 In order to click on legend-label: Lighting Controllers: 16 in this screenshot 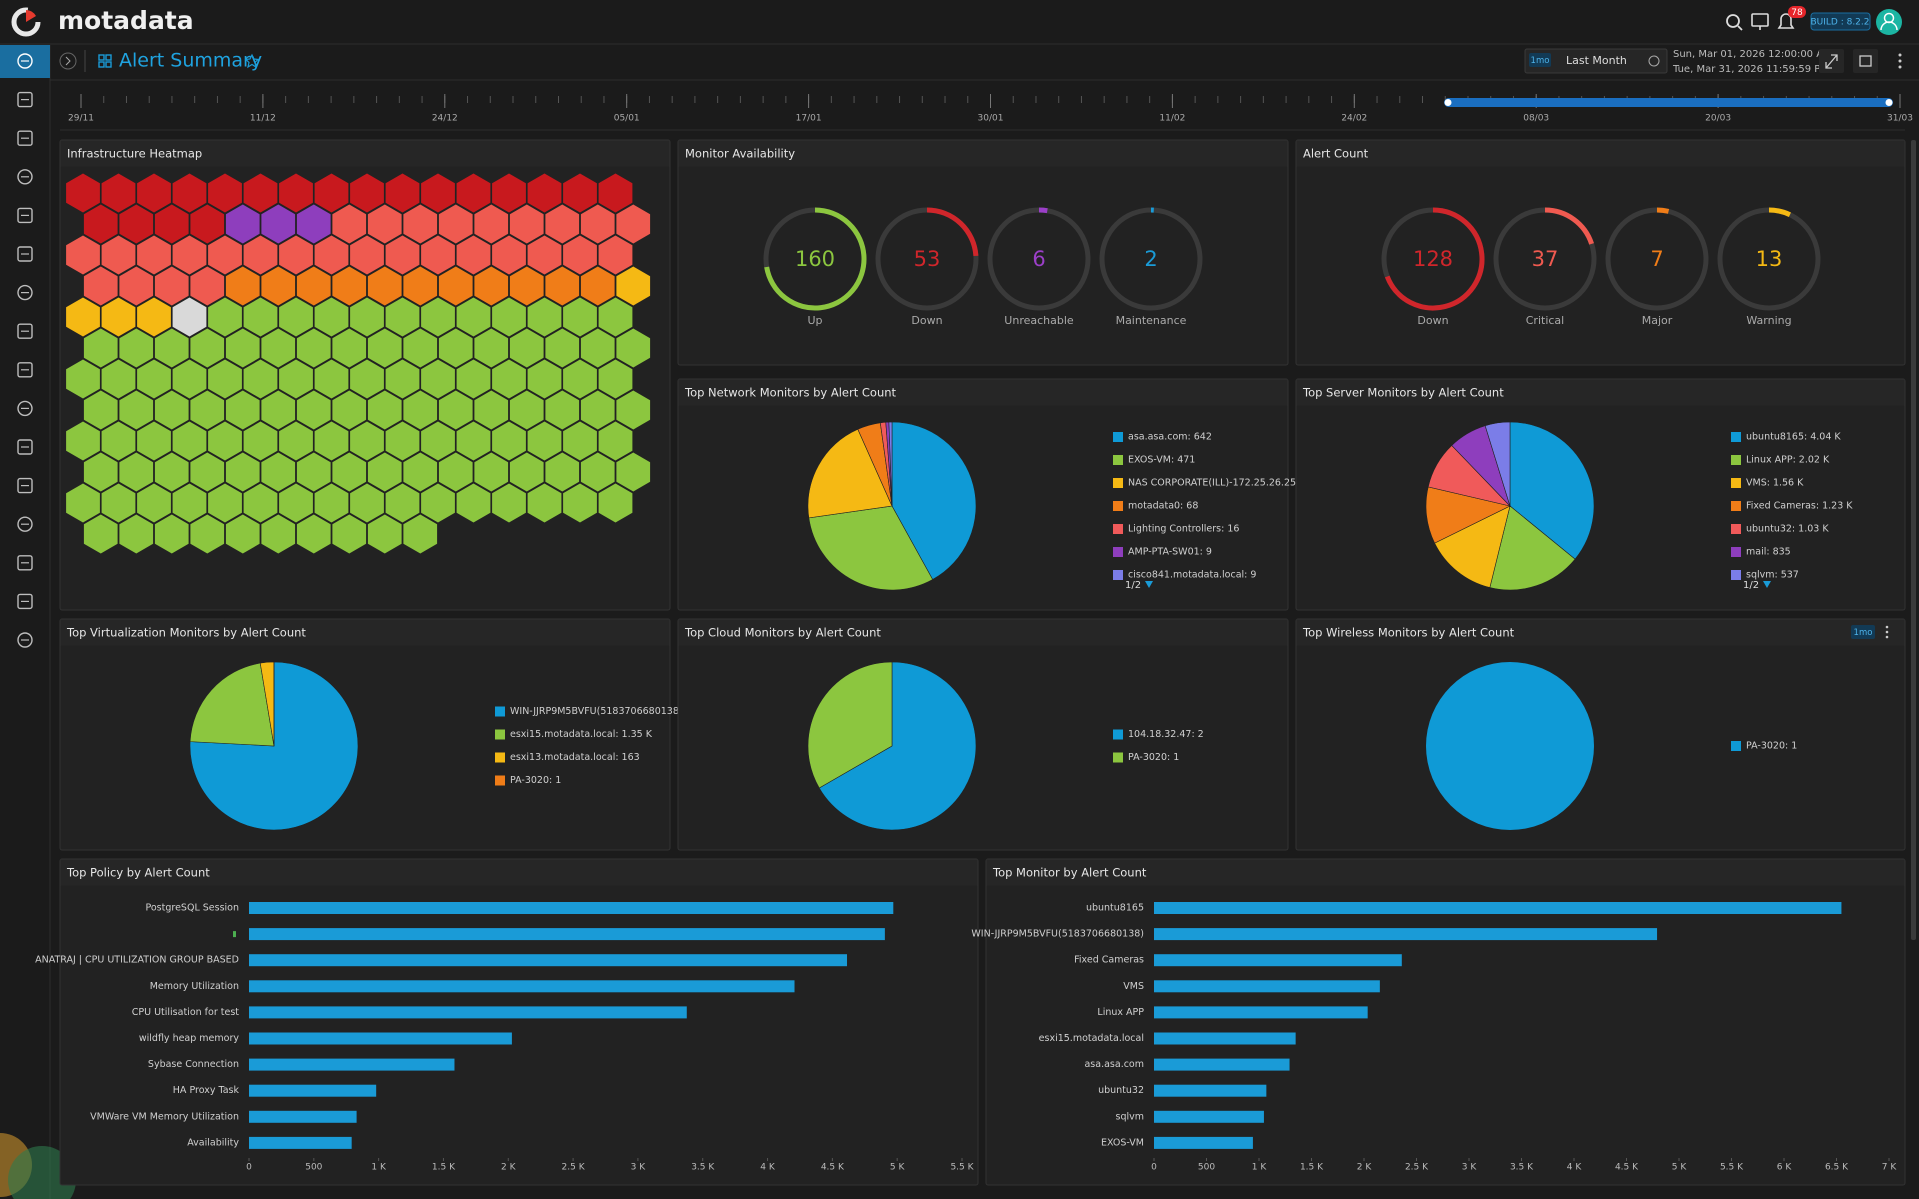, I will do `click(1183, 529)`.